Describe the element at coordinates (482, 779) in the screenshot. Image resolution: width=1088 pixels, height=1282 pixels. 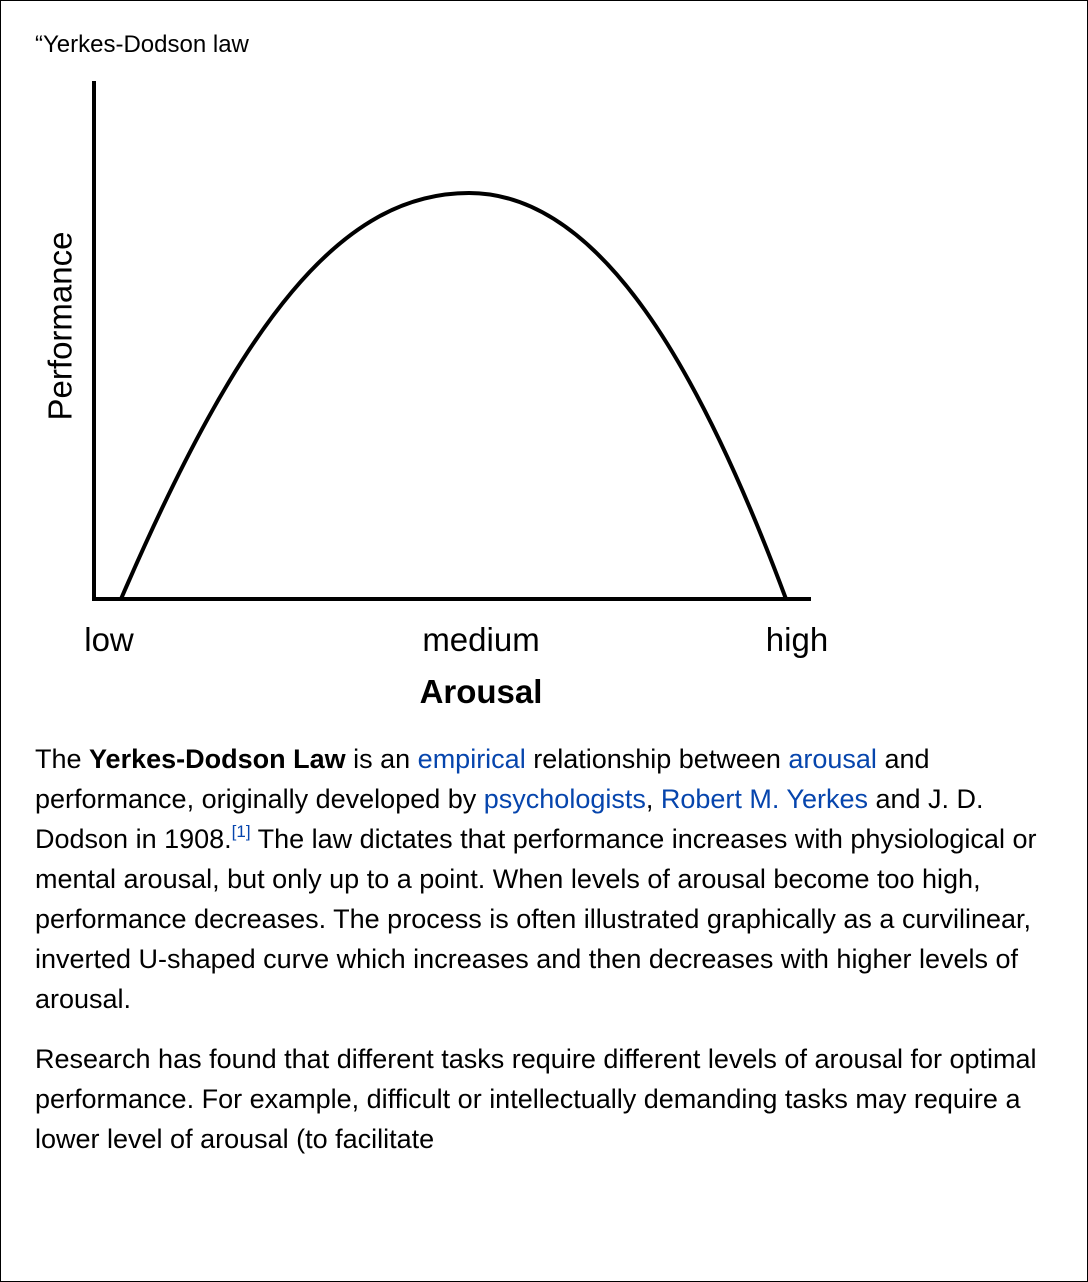
I see `text: and performance, originally developed by` at that location.